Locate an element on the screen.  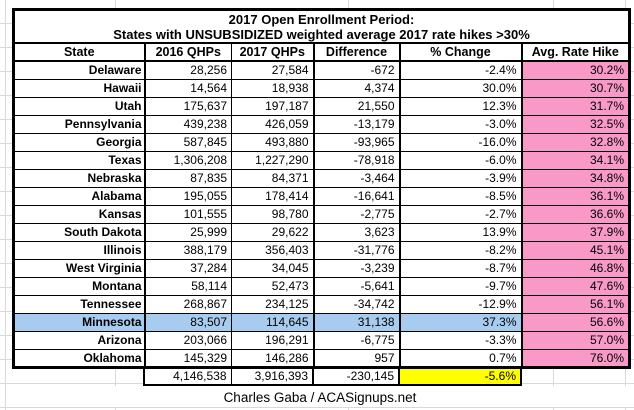
cell-avg-rate-hike: 36.1% is located at coordinates (575, 196).